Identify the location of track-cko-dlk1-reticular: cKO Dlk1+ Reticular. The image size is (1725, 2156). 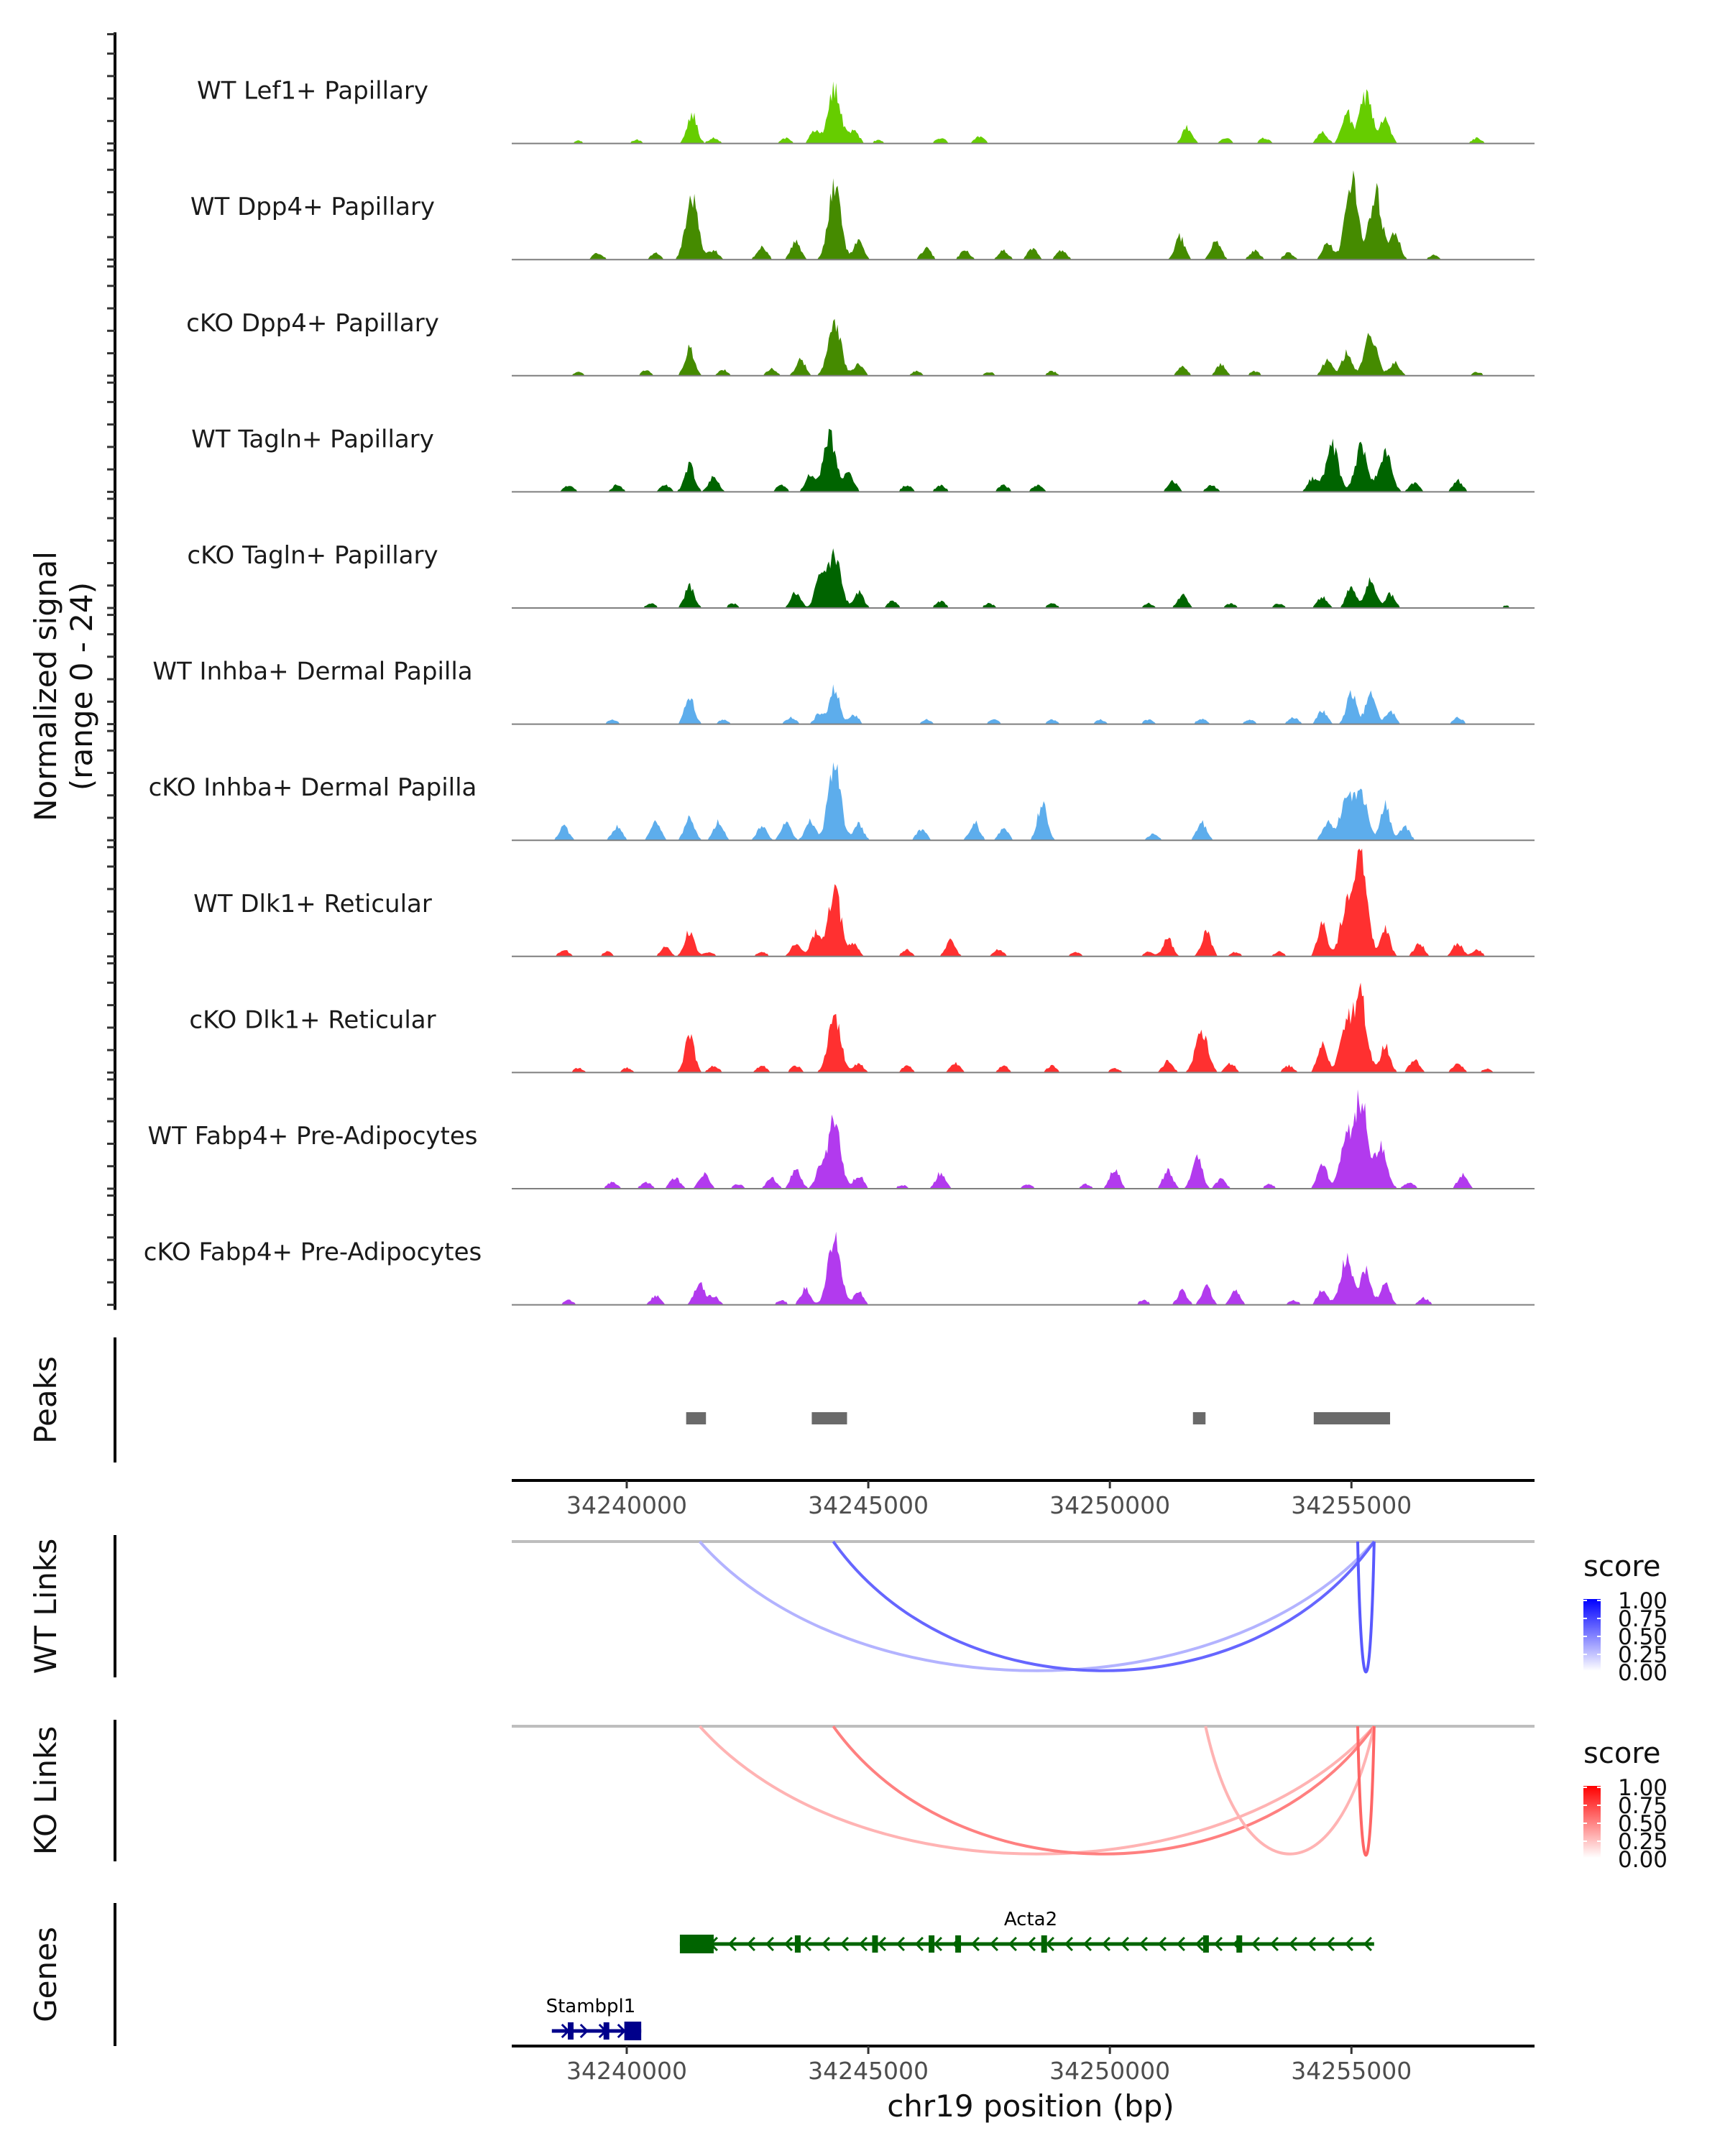
(821, 1018).